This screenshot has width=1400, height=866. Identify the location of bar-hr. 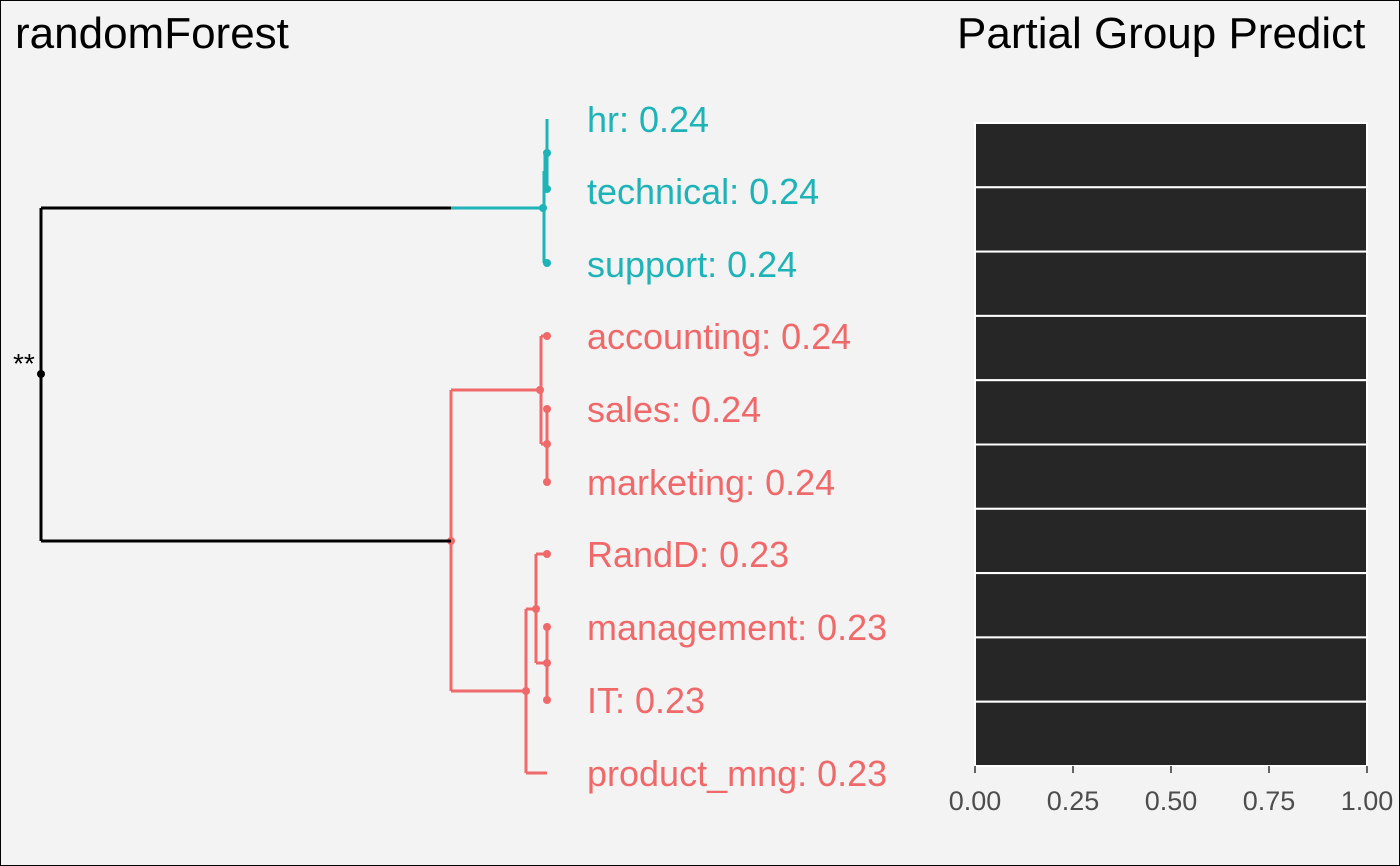
(1171, 155).